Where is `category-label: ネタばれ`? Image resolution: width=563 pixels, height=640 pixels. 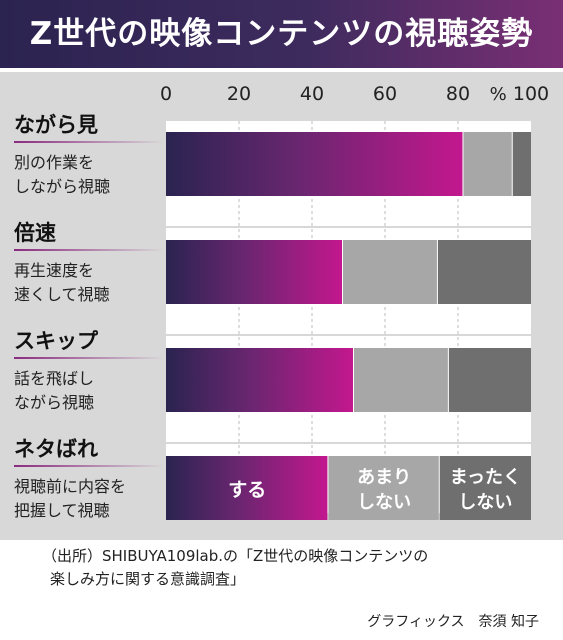 category-label: ネタばれ is located at coordinates (56, 449).